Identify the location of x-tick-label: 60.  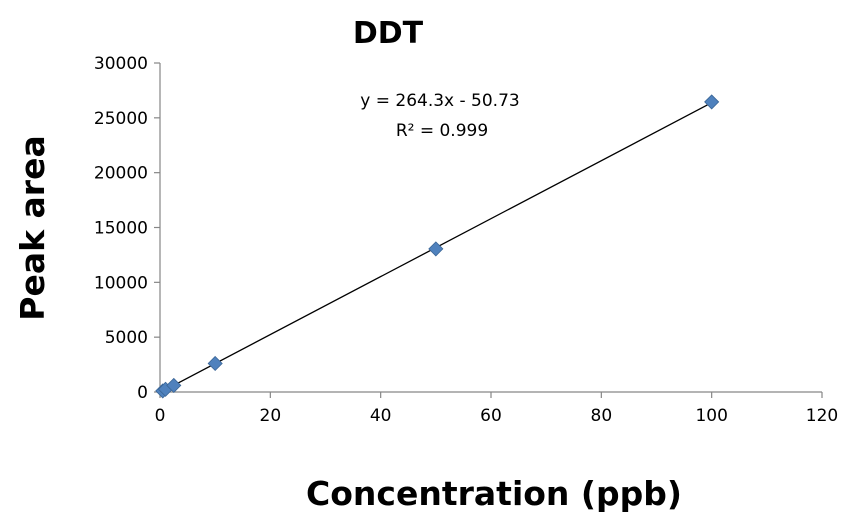
(491, 416).